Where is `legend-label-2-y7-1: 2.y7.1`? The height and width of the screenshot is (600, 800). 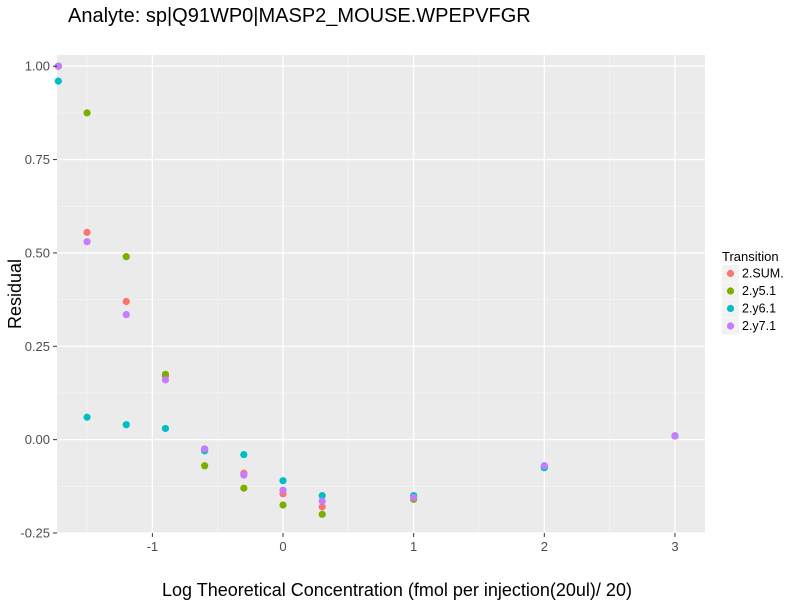
legend-label-2-y7-1: 2.y7.1 is located at coordinates (759, 326).